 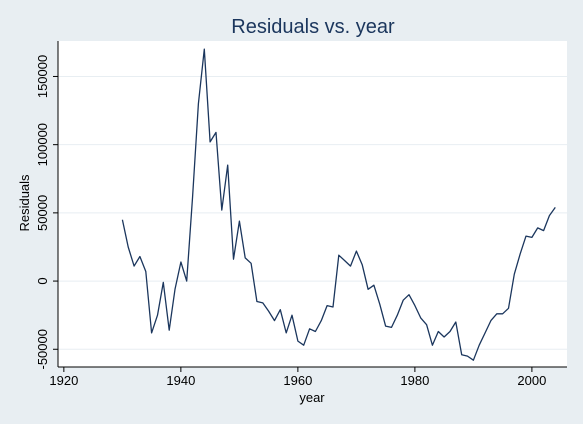 What do you see at coordinates (312, 397) in the screenshot?
I see `x-axis-label: year` at bounding box center [312, 397].